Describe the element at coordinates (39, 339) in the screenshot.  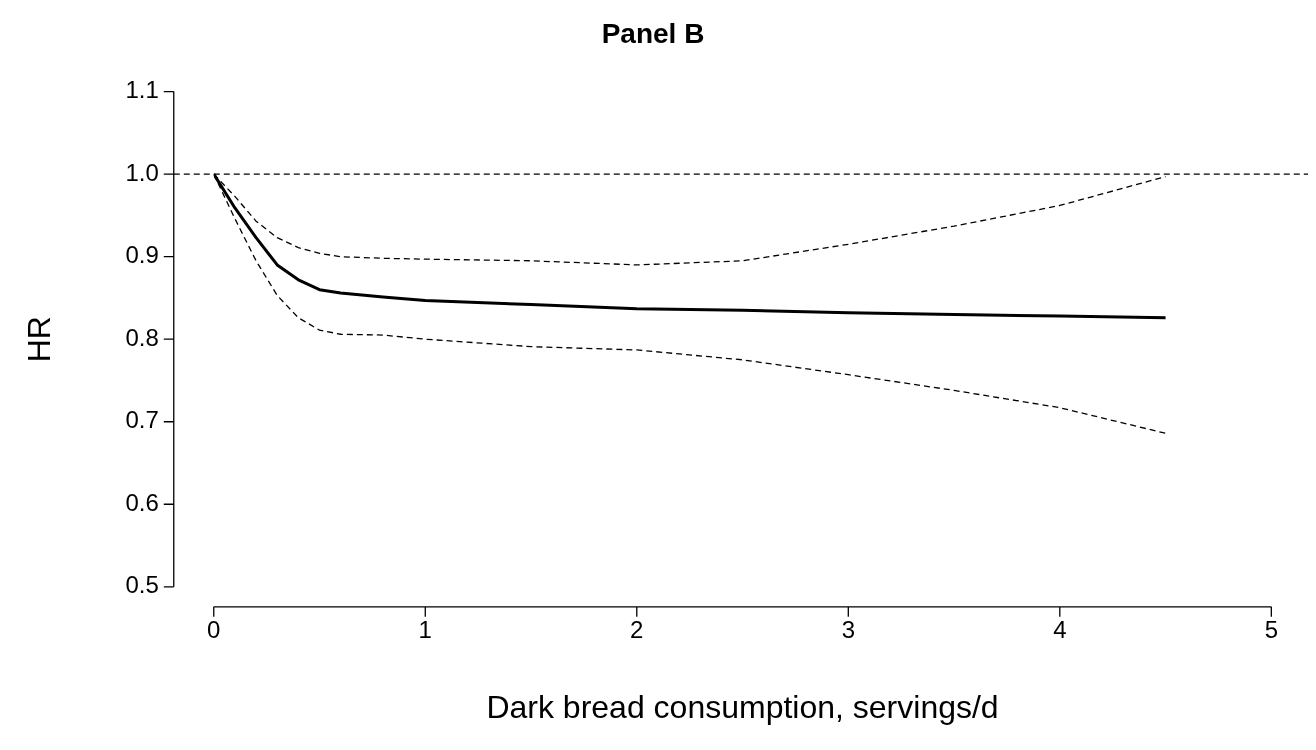
I see `y-axis-title: HR` at that location.